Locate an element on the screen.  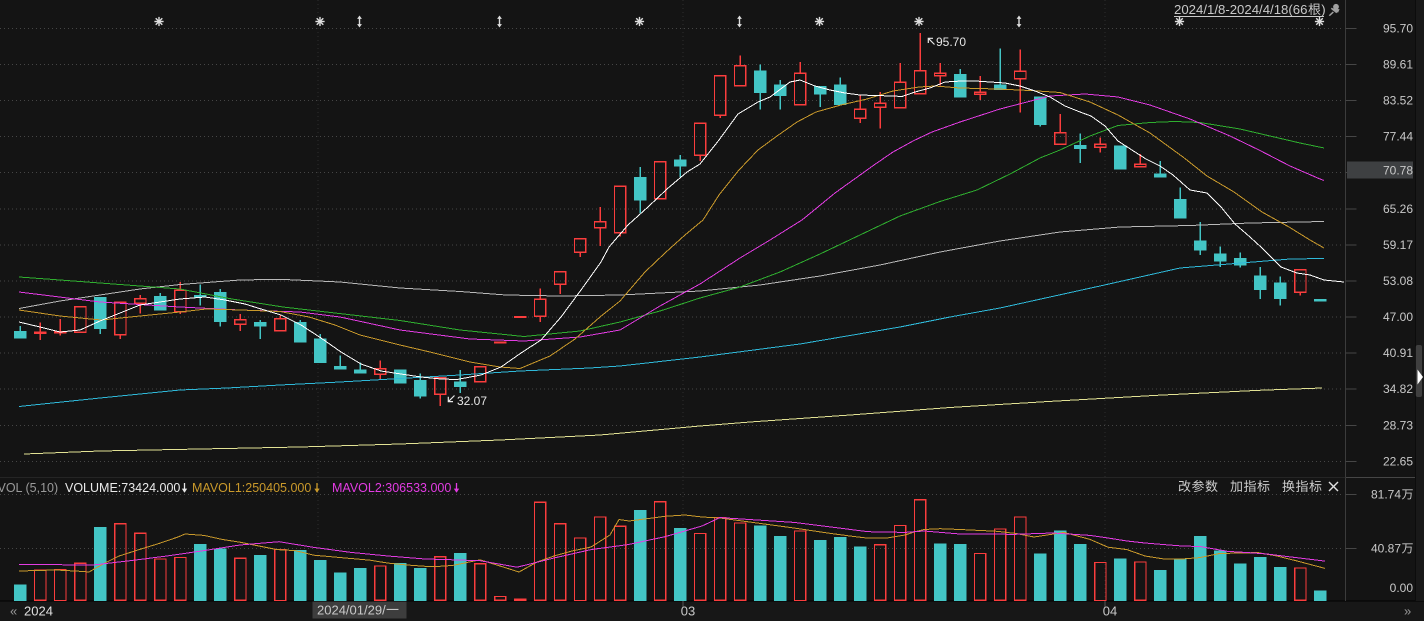
svg-text: MAVOL2:306533.000 is located at coordinates (391, 488).